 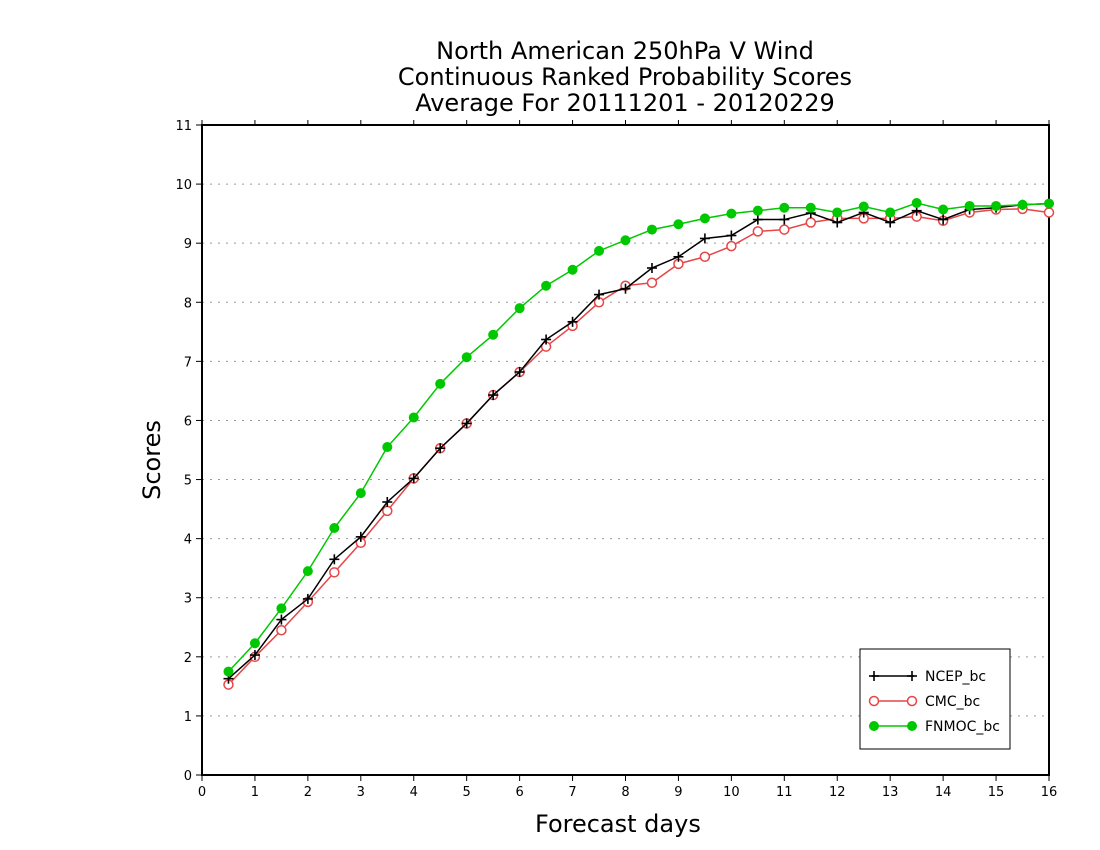 What do you see at coordinates (678, 792) in the screenshot?
I see `x-tick-label-9: 9` at bounding box center [678, 792].